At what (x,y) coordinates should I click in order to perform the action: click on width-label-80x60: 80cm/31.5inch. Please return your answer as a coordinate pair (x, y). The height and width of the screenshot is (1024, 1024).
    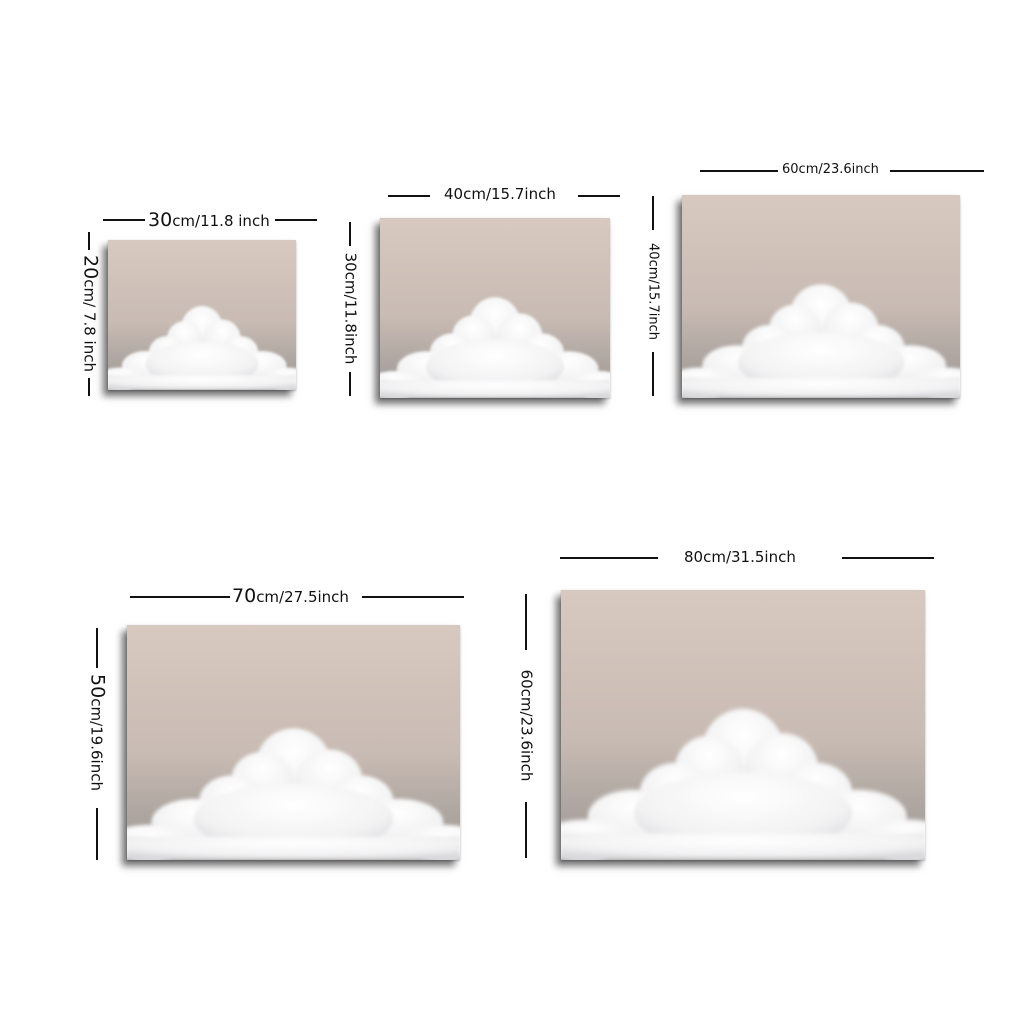
    Looking at the image, I should click on (740, 557).